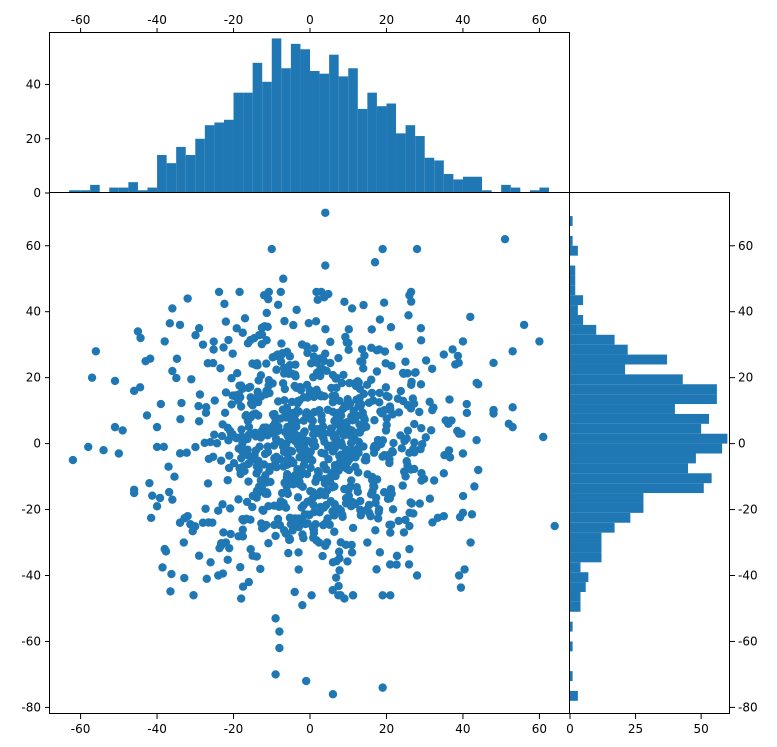 The image size is (777, 747). I want to click on top-x-tick-label: -20, so click(234, 20).